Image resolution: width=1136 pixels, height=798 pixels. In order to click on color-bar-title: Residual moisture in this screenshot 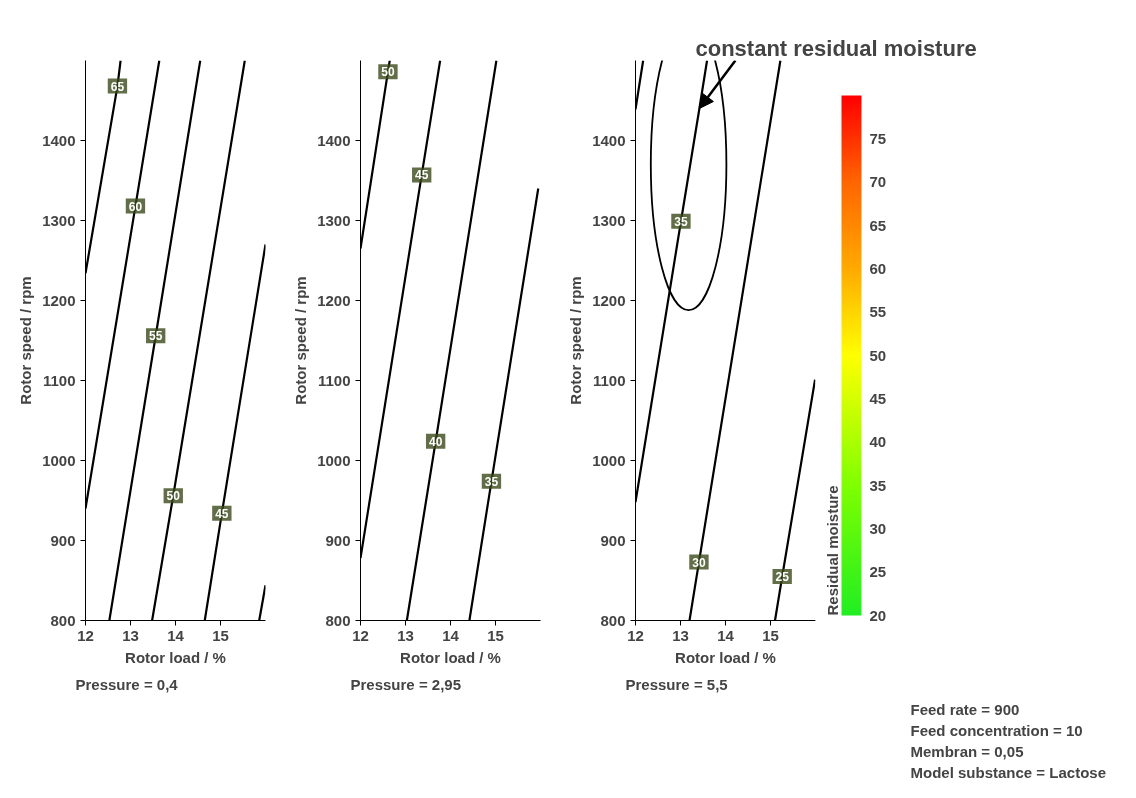, I will do `click(832, 550)`.